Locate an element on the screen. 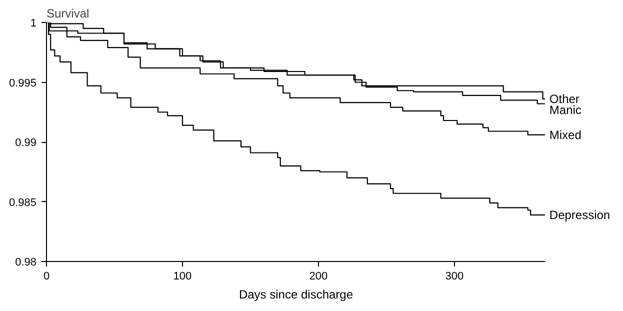 Image resolution: width=623 pixels, height=311 pixels. y-tick-label: 0.995 is located at coordinates (22, 83).